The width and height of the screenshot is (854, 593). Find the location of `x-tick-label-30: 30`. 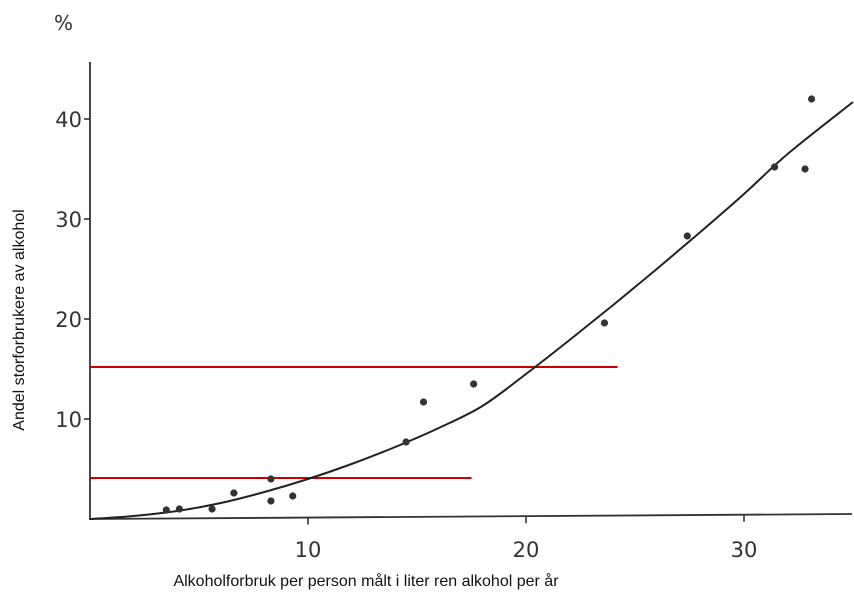

x-tick-label-30: 30 is located at coordinates (744, 550).